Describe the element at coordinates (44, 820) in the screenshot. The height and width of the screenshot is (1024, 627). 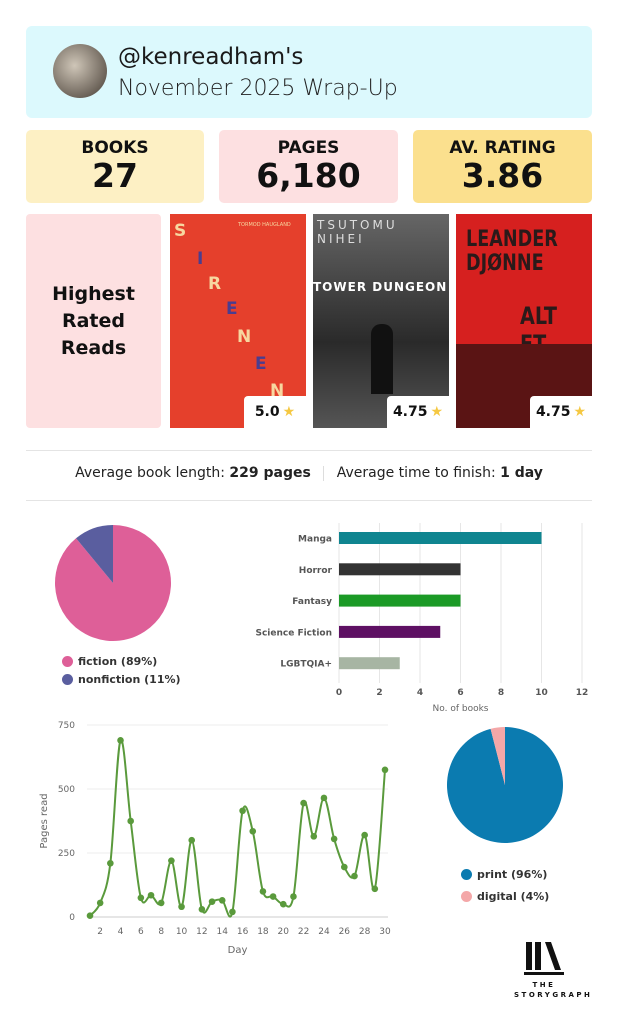
I see `y-axis-label: Pages read` at that location.